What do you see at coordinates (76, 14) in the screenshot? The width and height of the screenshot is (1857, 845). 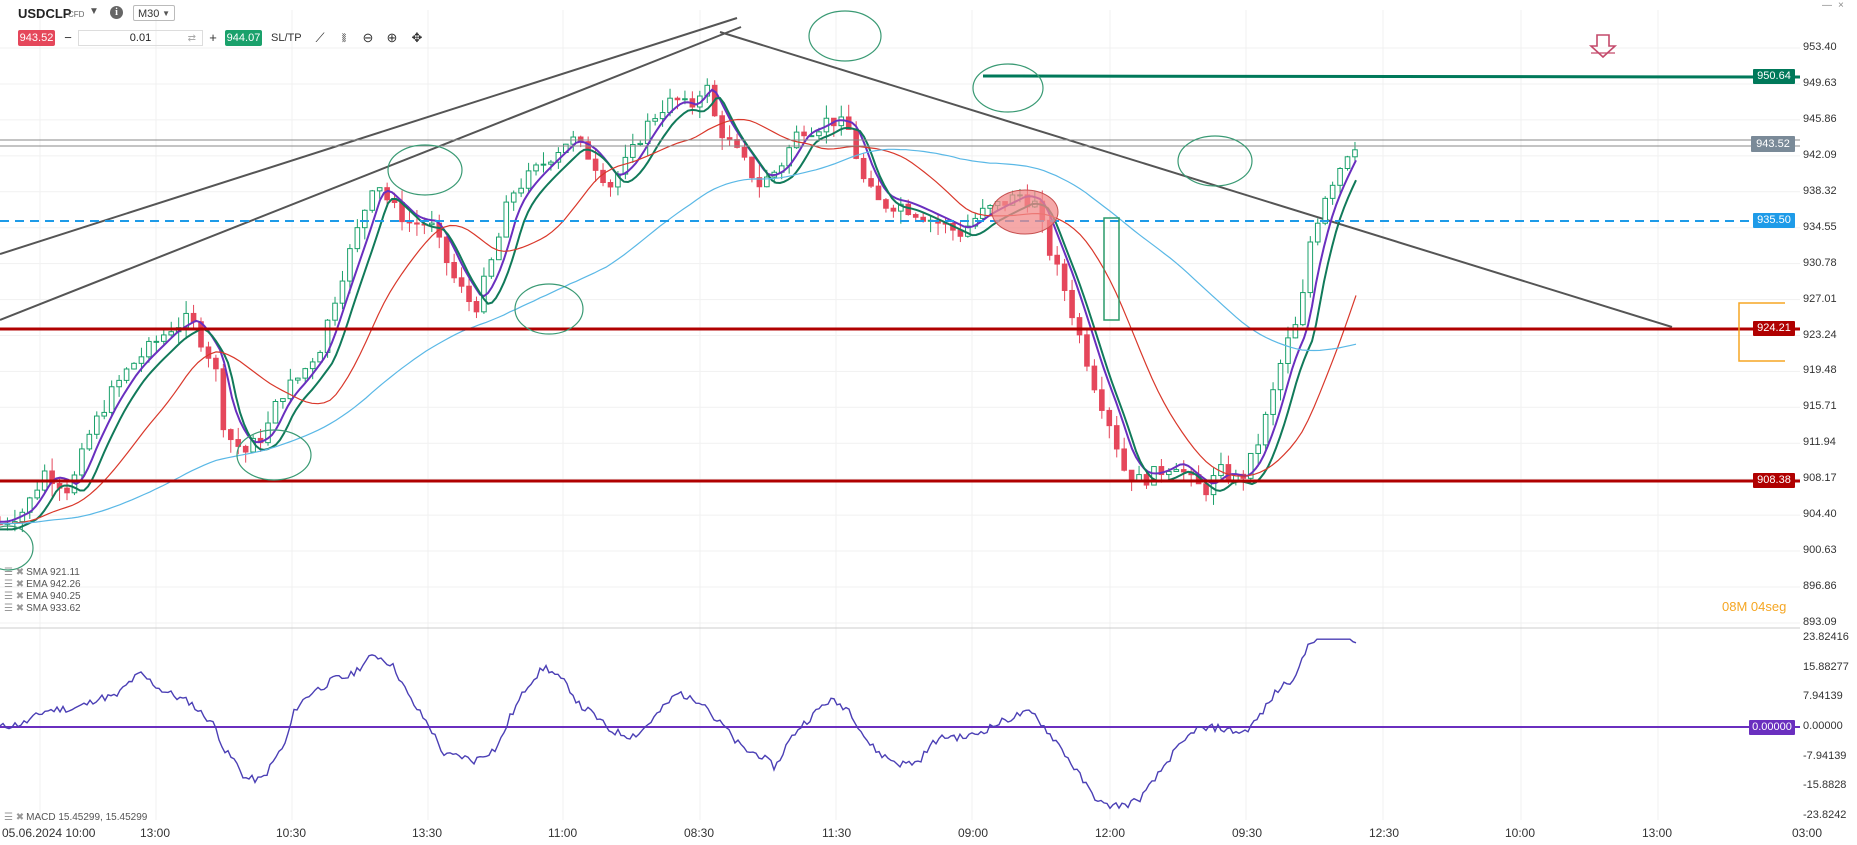 I see `instrument-type-label: CFD` at bounding box center [76, 14].